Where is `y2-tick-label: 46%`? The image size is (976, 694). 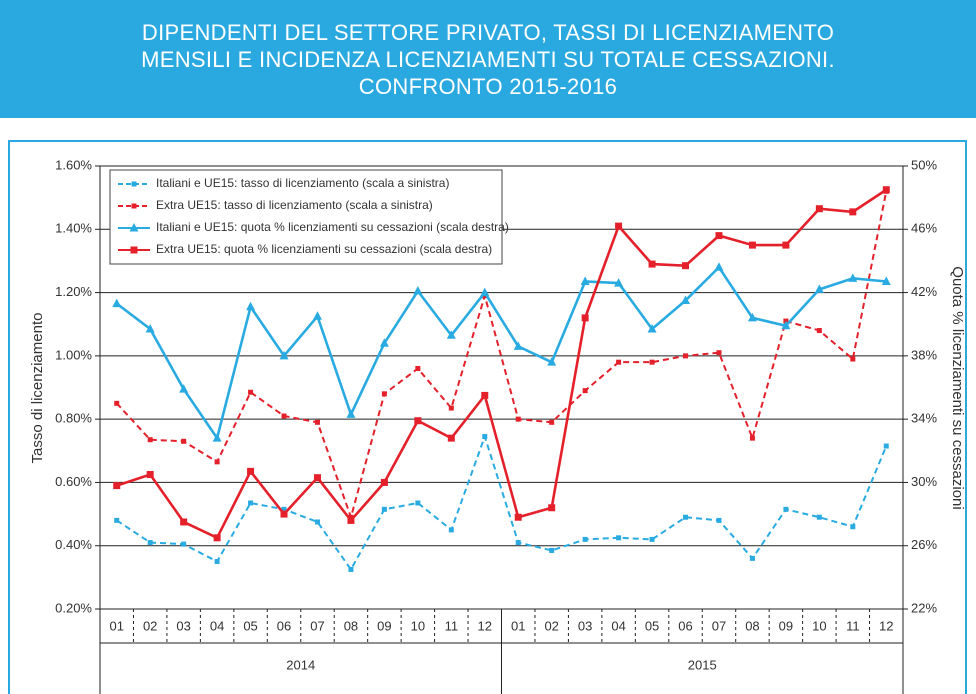 y2-tick-label: 46% is located at coordinates (924, 228).